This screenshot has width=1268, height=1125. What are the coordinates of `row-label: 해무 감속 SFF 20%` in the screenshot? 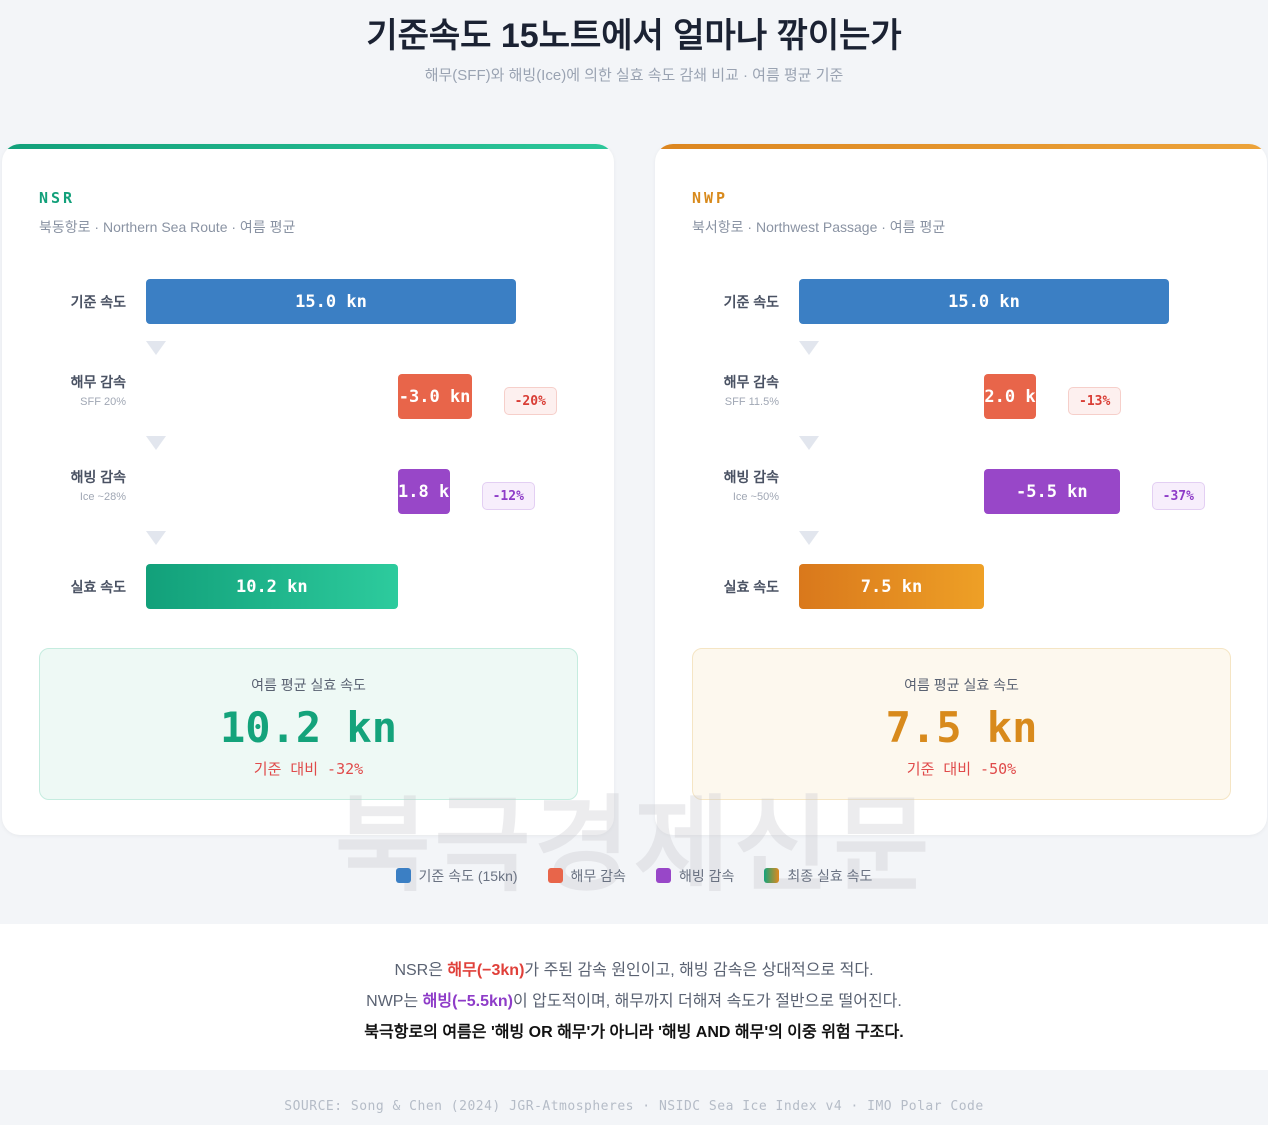 It's located at (98, 390).